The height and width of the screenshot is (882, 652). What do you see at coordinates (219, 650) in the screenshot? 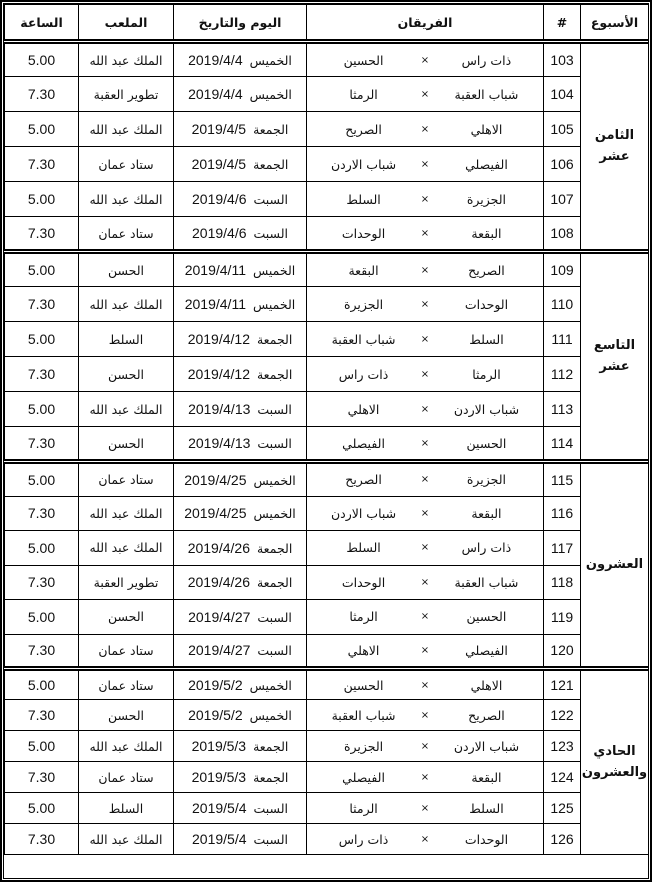
I see `match-date: 2019/4/27` at bounding box center [219, 650].